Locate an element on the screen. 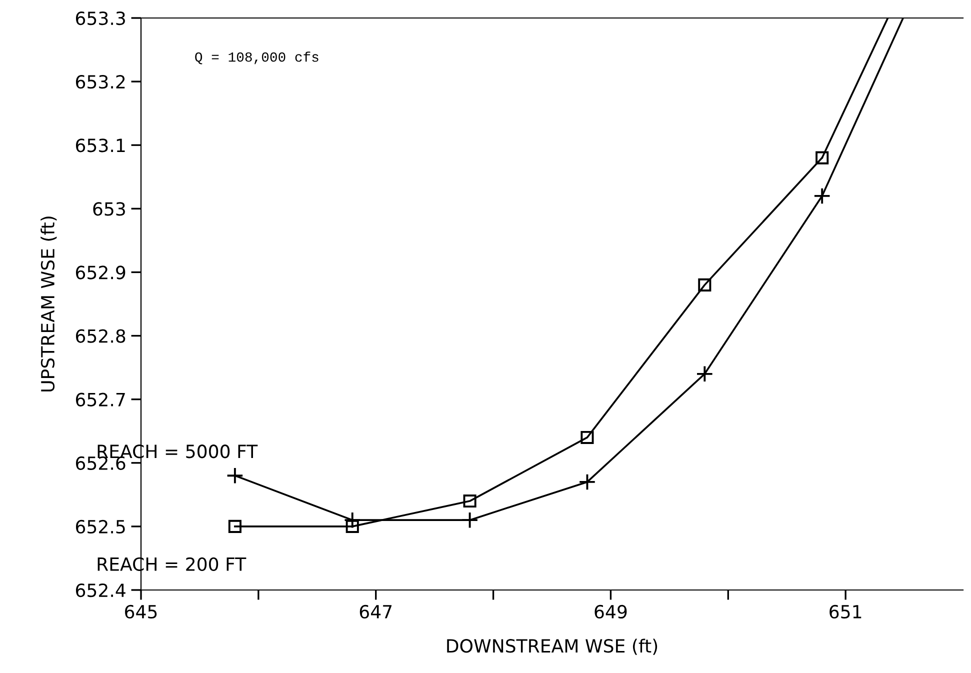  y-axis-title: UPSTREAM WSE (ft) is located at coordinates (48, 304).